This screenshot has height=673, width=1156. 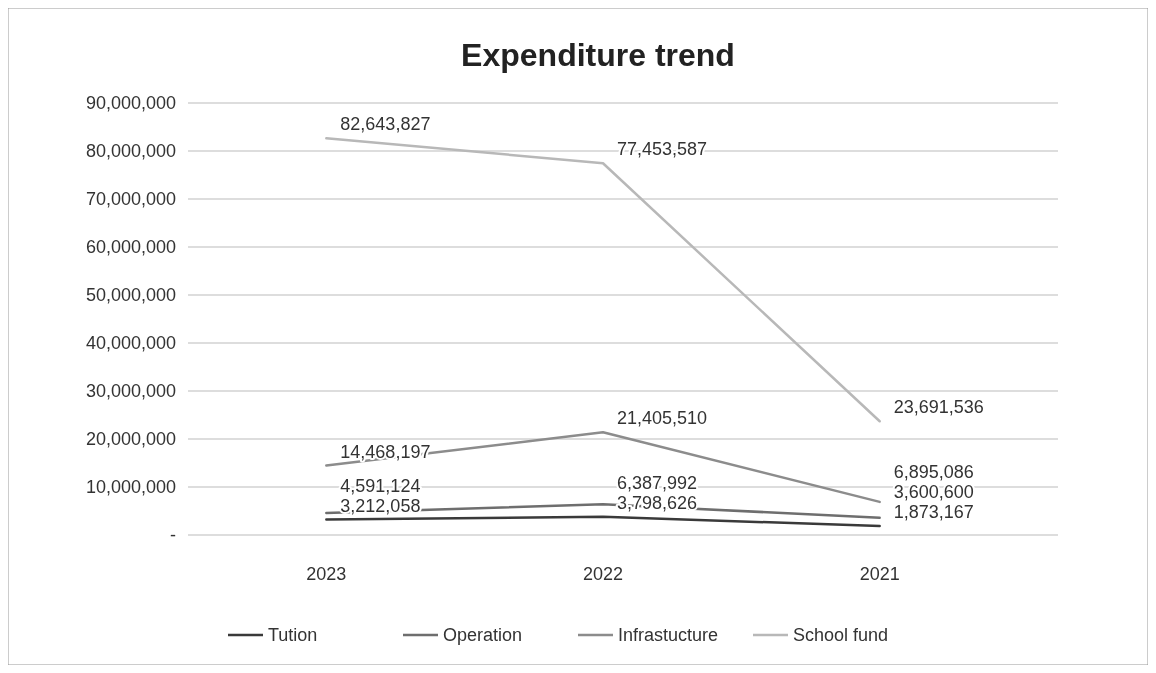 What do you see at coordinates (130, 103) in the screenshot?
I see `y-tick-label: 90,000,000` at bounding box center [130, 103].